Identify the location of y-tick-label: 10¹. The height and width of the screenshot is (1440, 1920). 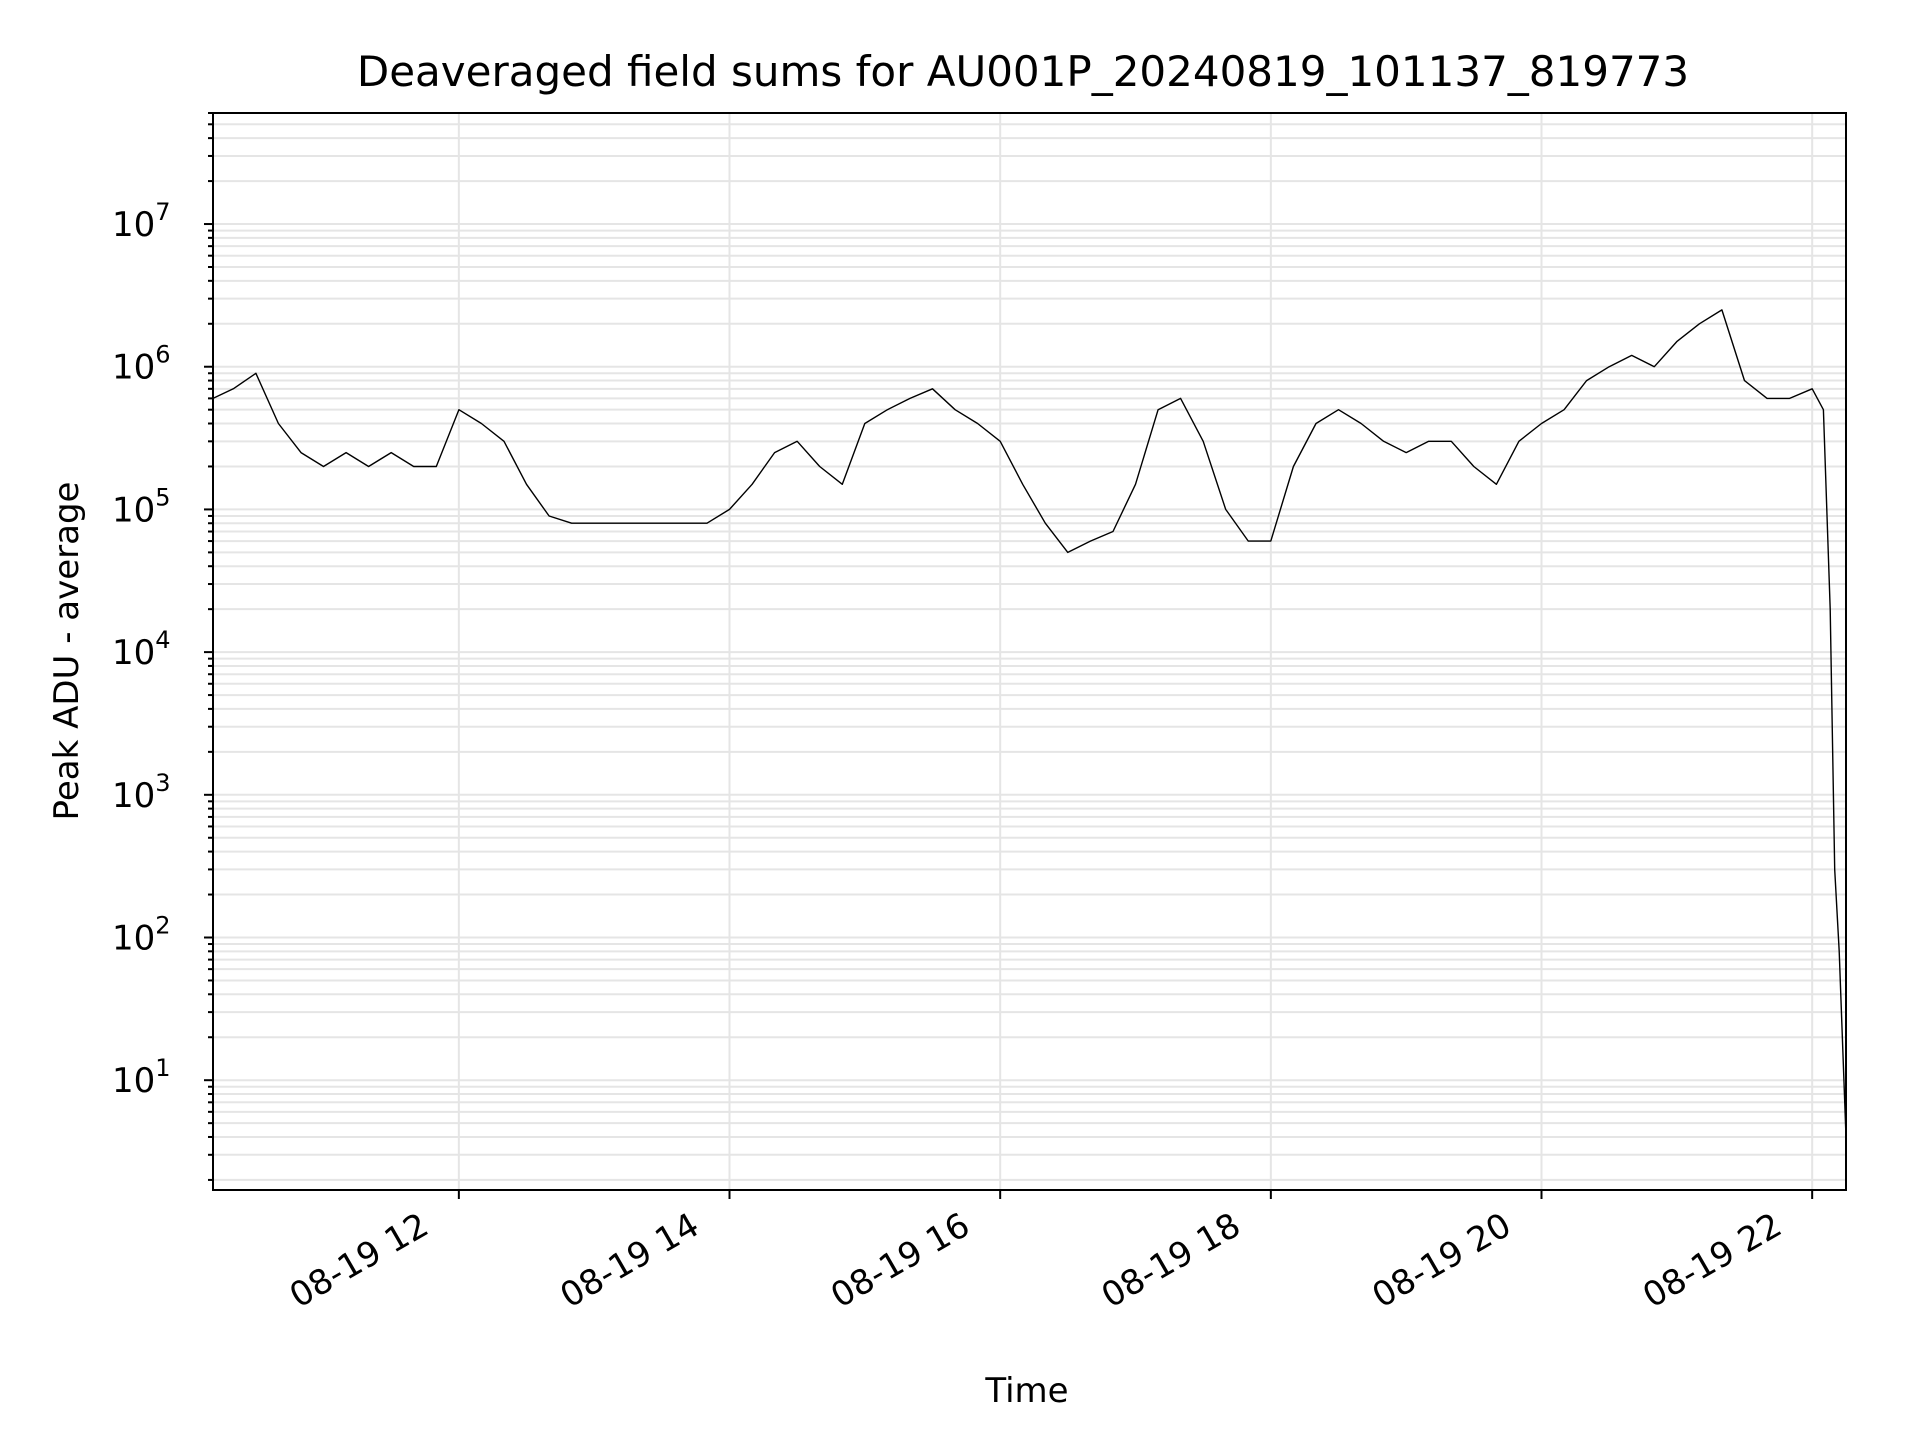
(141, 1077).